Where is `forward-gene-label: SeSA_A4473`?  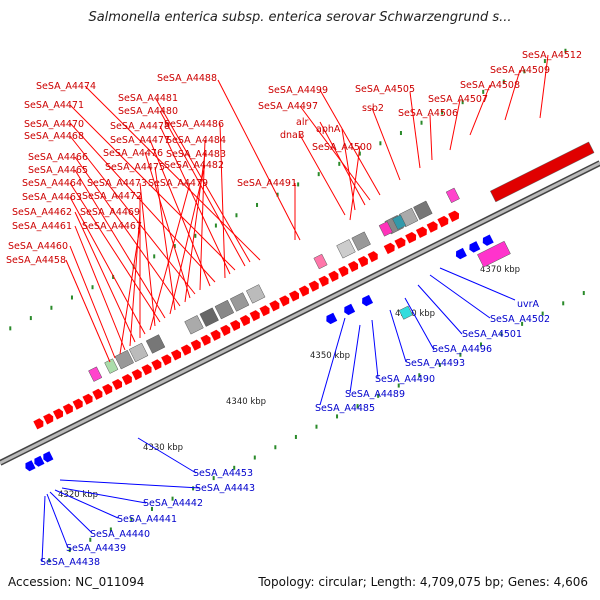
forward-gene-label: SeSA_A4473 is located at coordinates (117, 183).